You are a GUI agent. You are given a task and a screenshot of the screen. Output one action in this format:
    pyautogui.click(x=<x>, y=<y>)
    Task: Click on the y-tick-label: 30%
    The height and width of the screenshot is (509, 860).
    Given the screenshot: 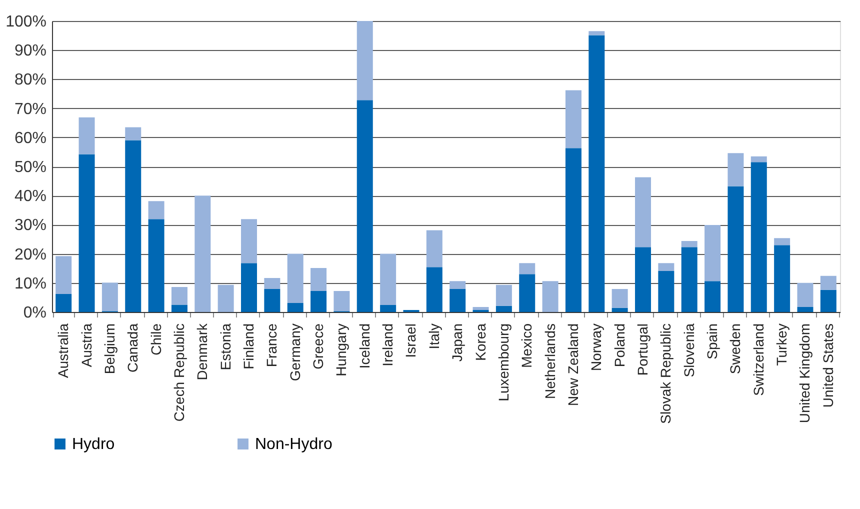 What is the action you would take?
    pyautogui.click(x=30, y=225)
    